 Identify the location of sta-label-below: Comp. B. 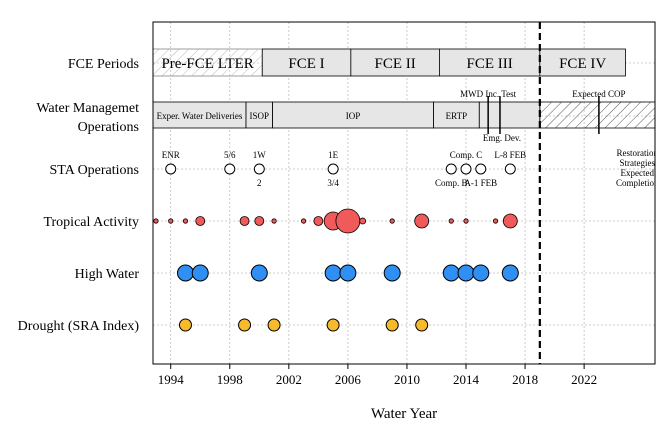
(451, 183).